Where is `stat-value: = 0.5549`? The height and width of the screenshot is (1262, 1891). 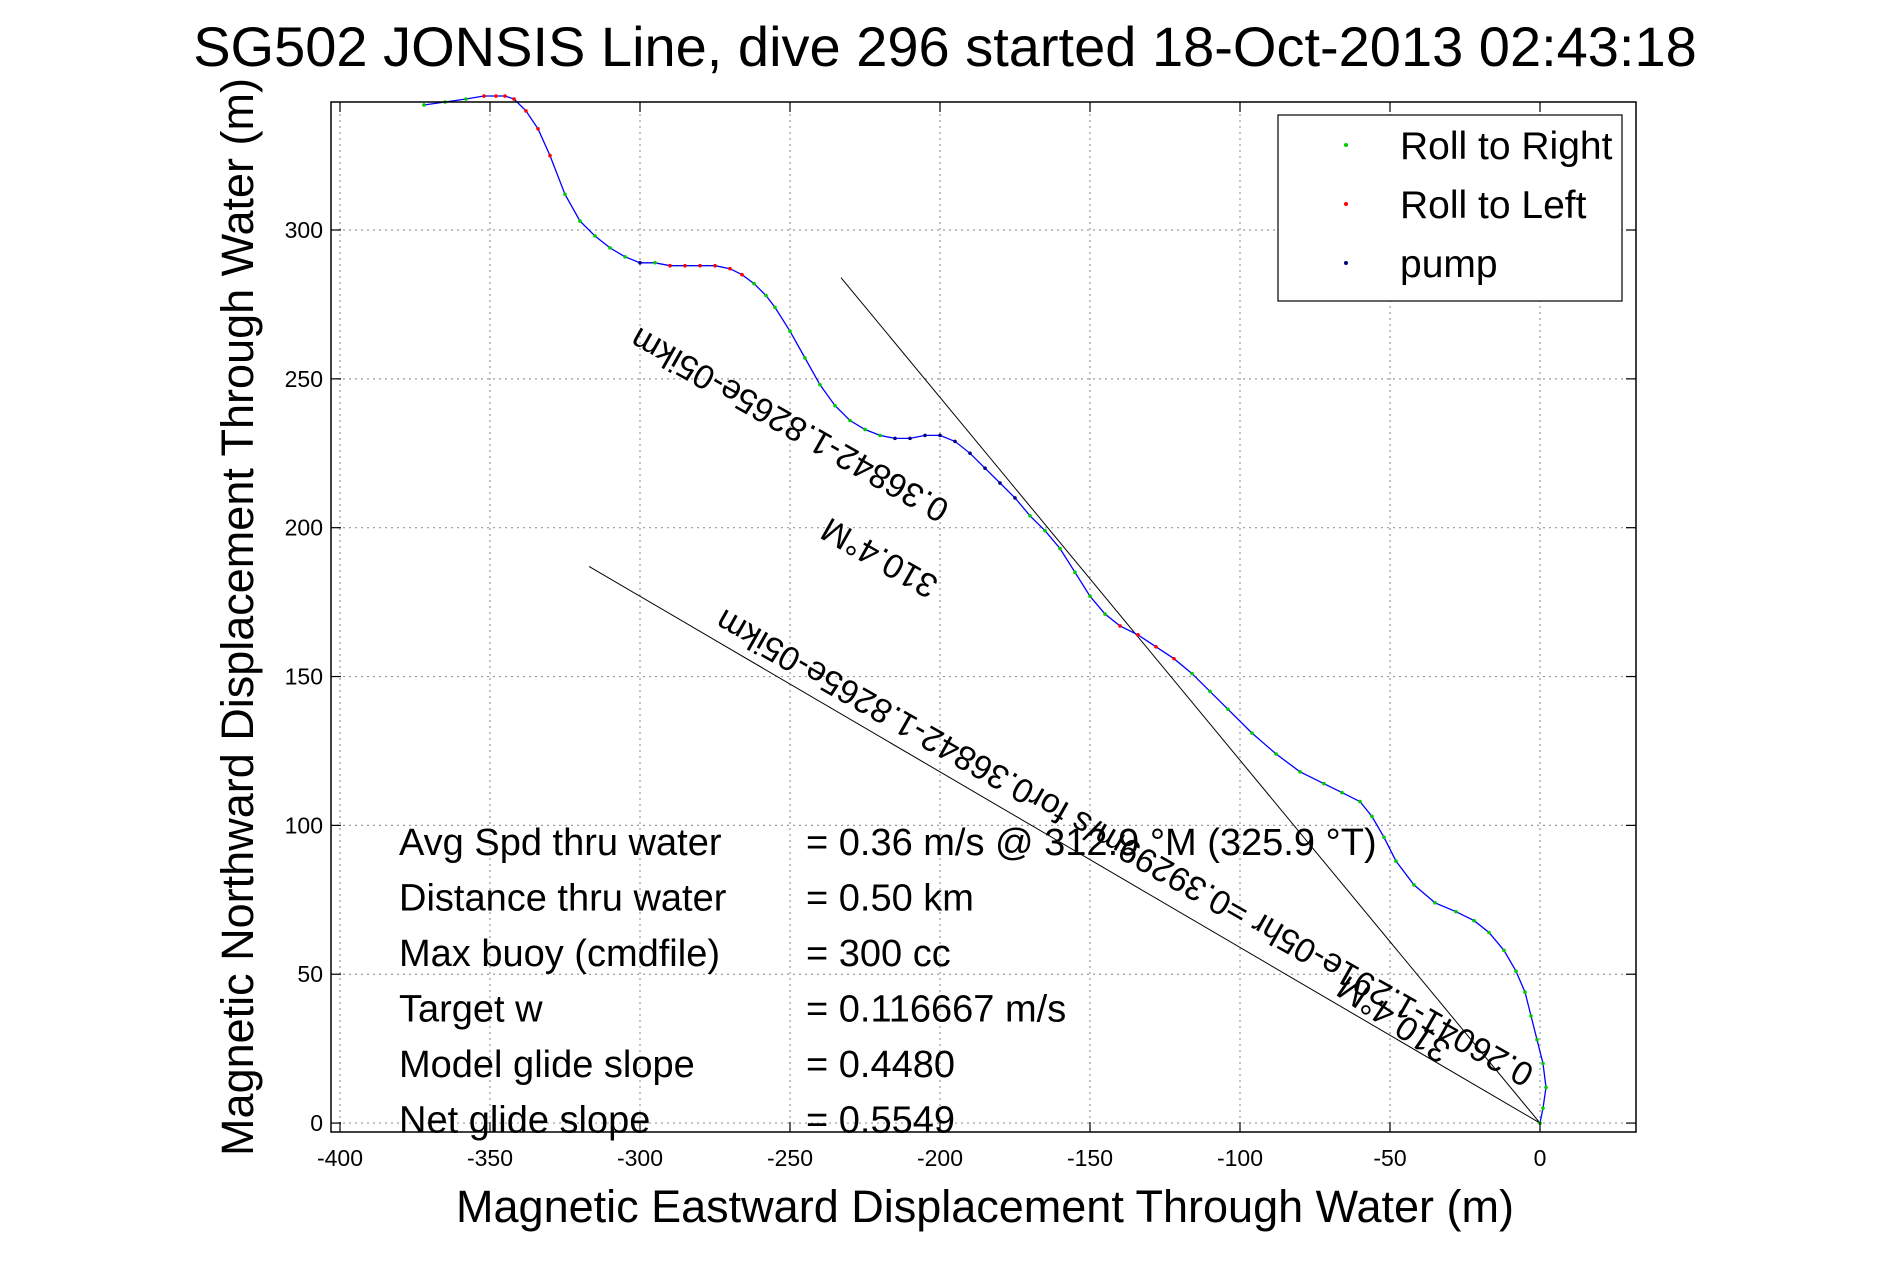 stat-value: = 0.5549 is located at coordinates (880, 1121).